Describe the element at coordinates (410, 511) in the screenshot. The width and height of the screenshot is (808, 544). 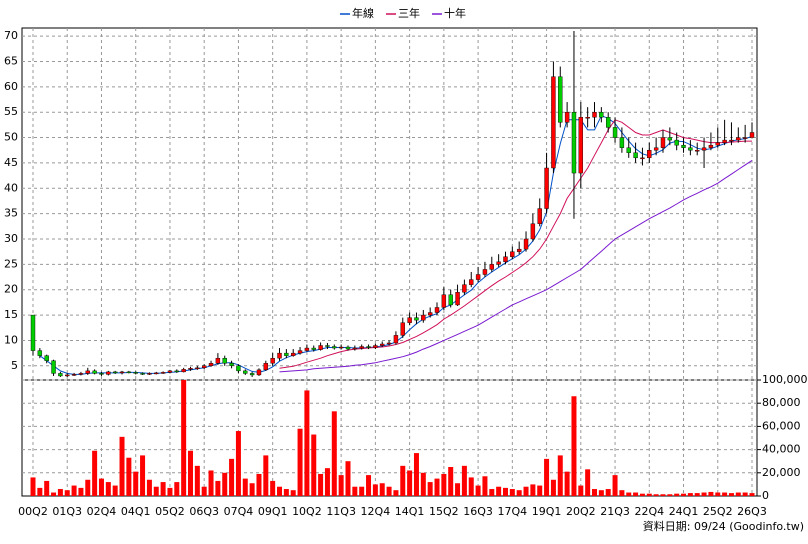
I see `x-tick-label: 14Q1` at that location.